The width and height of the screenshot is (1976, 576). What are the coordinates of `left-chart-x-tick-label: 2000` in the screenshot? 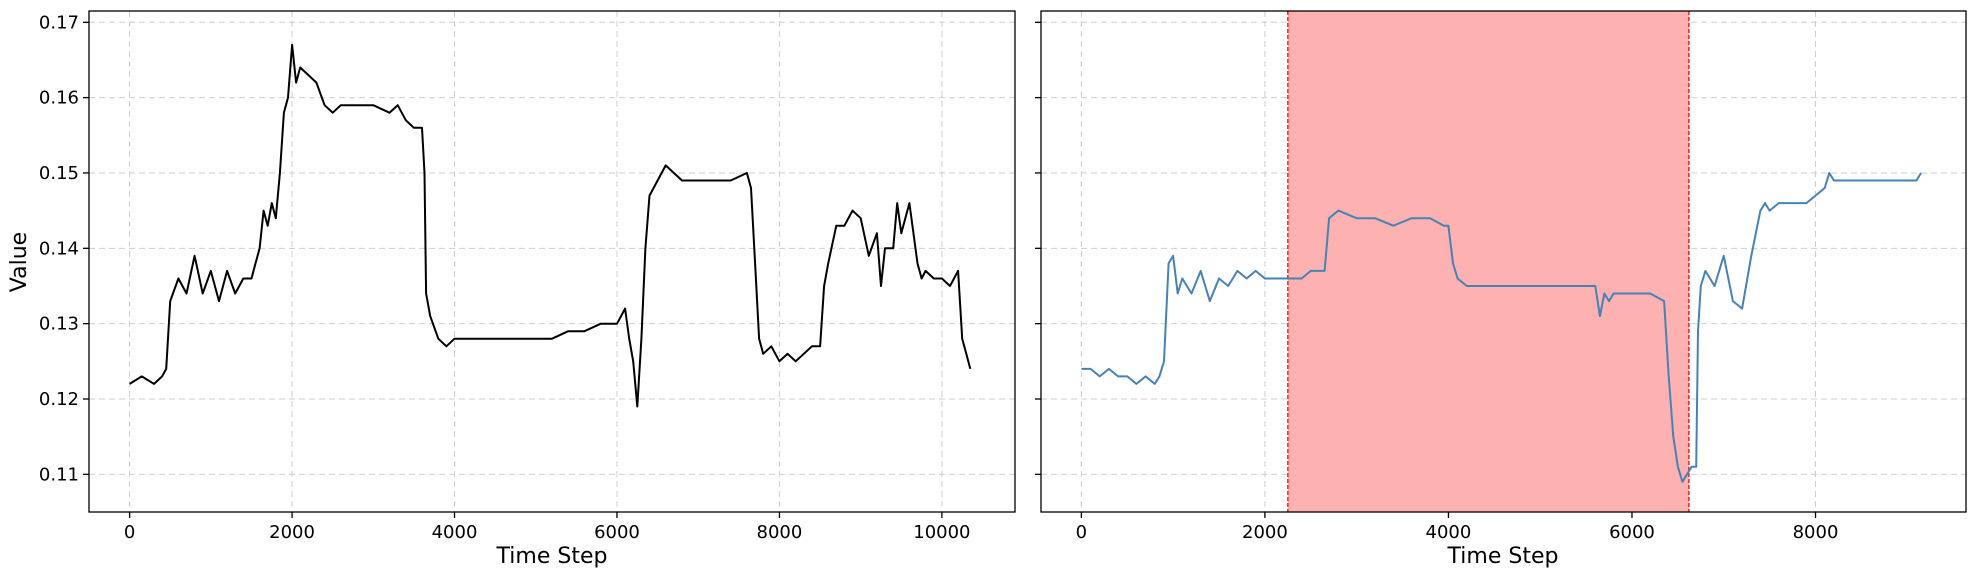 It's located at (292, 532).